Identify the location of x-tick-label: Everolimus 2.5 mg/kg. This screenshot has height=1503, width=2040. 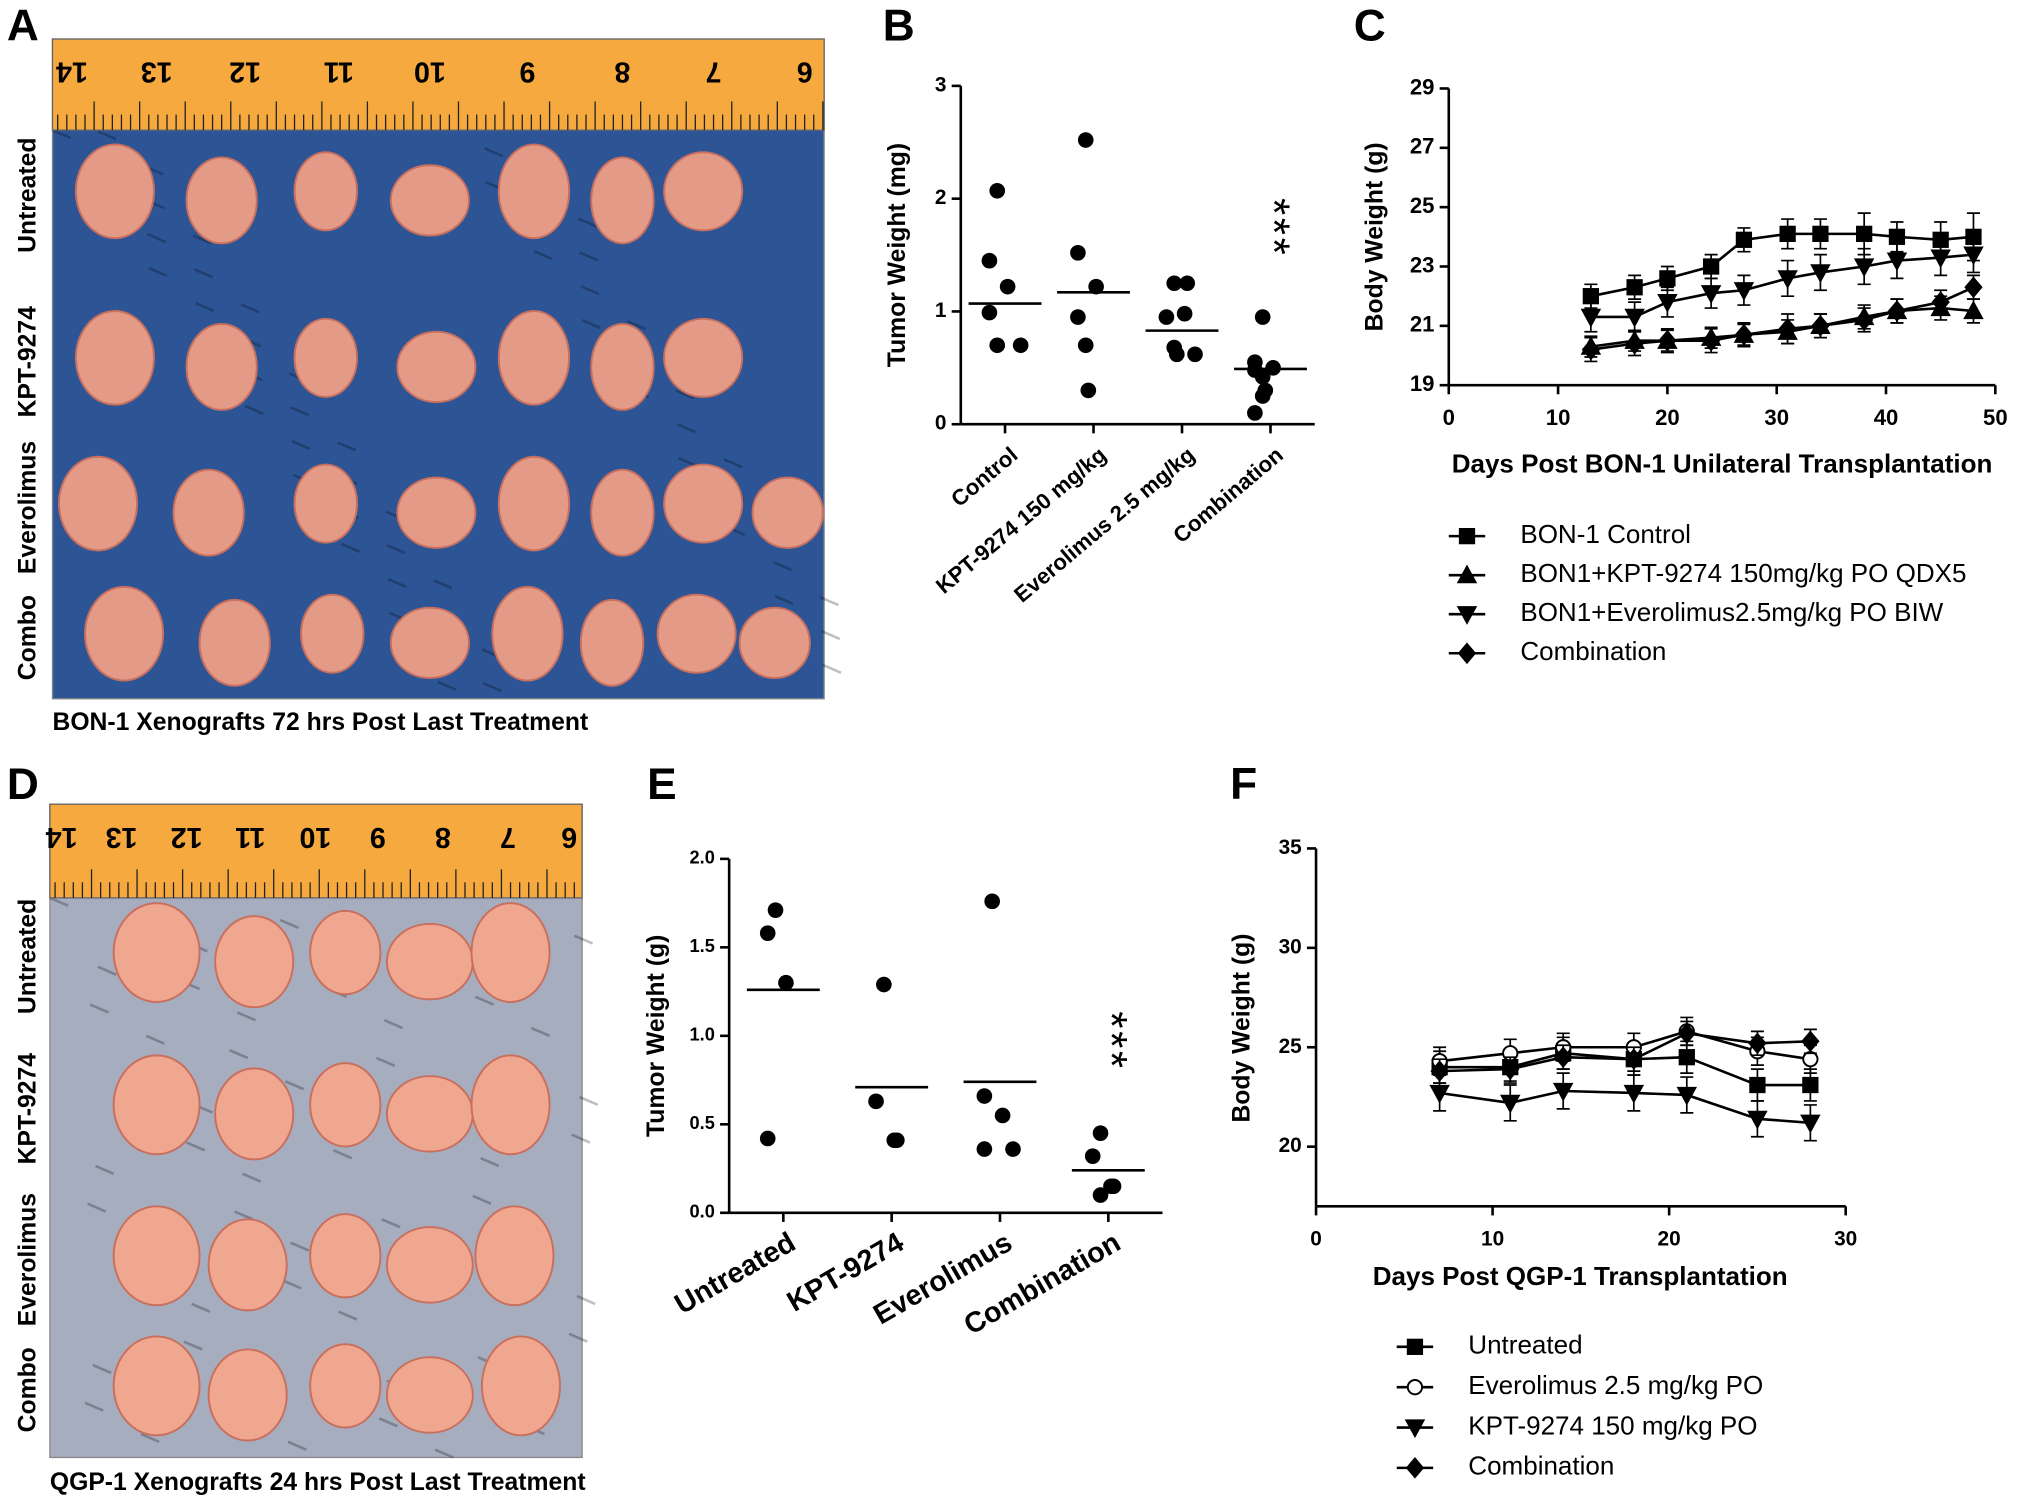
(1104, 524).